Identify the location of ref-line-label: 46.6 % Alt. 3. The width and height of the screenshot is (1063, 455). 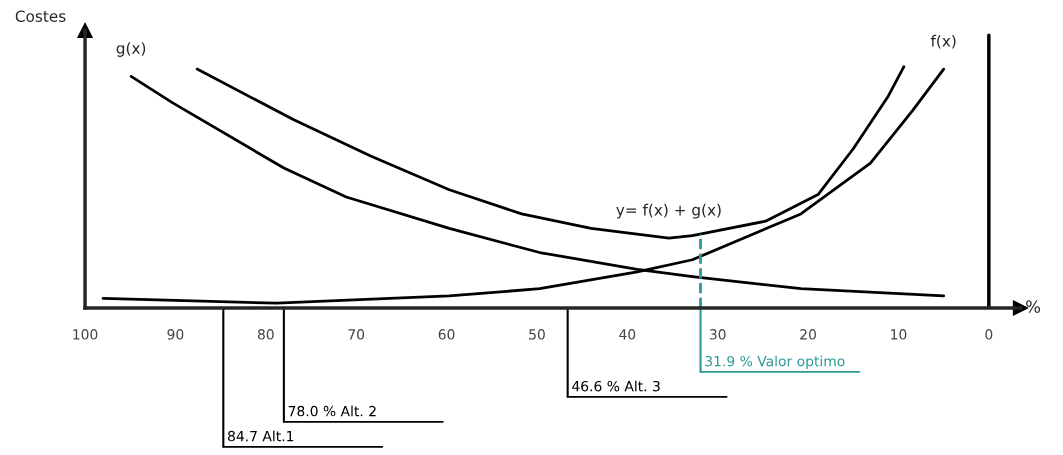
(616, 386).